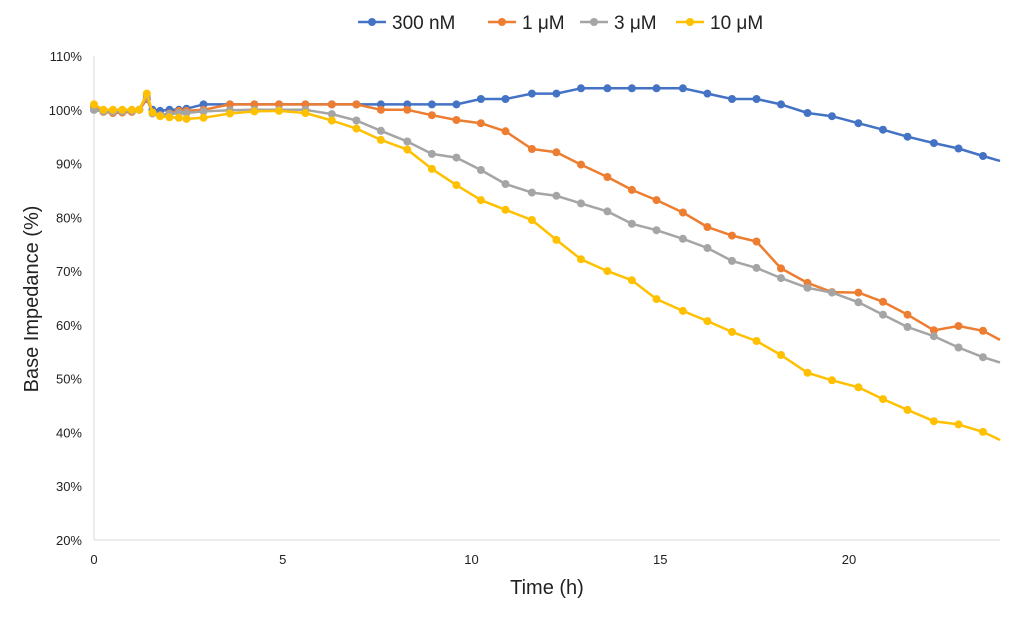 This screenshot has width=1024, height=619. Describe the element at coordinates (849, 559) in the screenshot. I see `x-tick-label: 20` at that location.